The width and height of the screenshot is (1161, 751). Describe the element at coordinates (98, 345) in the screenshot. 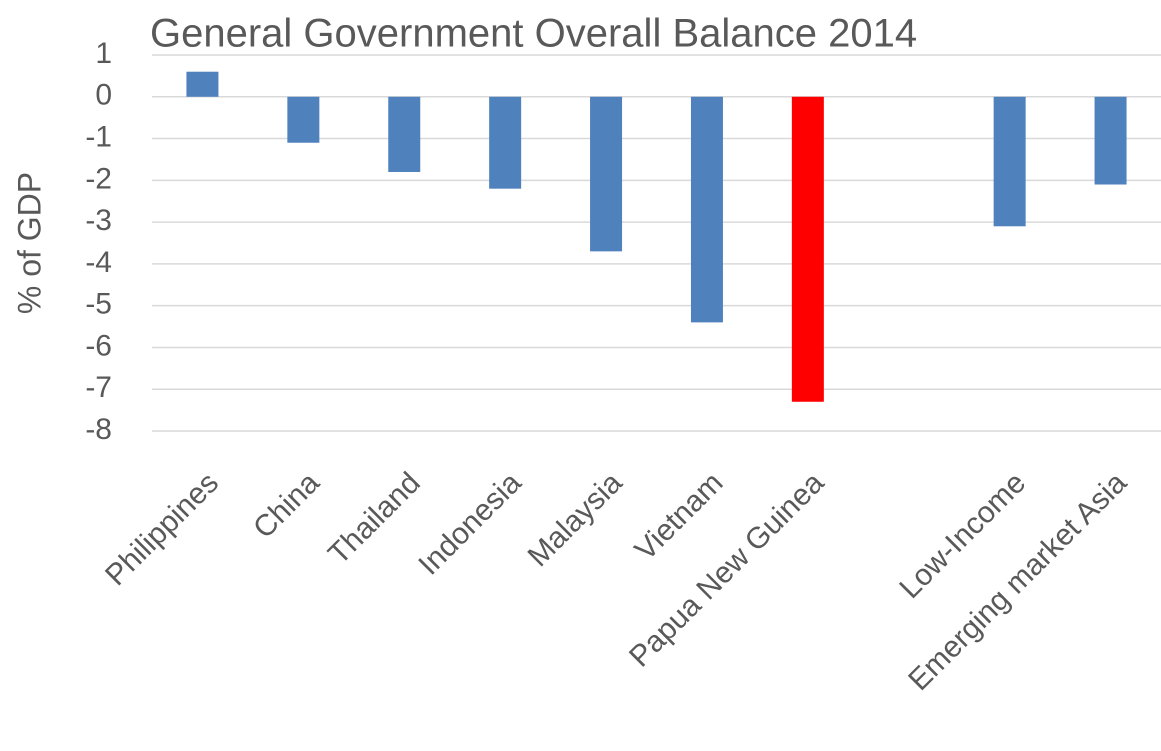

I see `y-tick-label: -6` at that location.